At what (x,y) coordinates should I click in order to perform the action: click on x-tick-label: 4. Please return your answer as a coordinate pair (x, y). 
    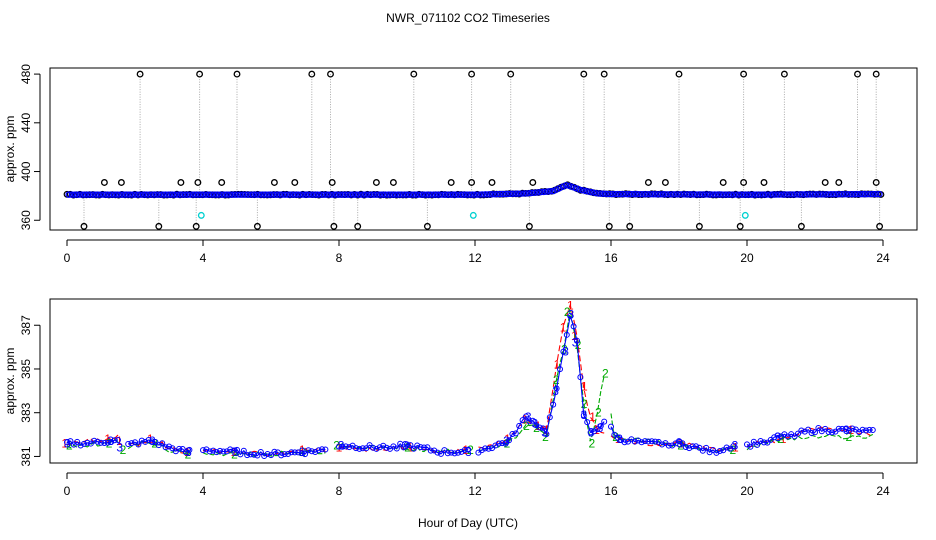
    Looking at the image, I should click on (203, 258).